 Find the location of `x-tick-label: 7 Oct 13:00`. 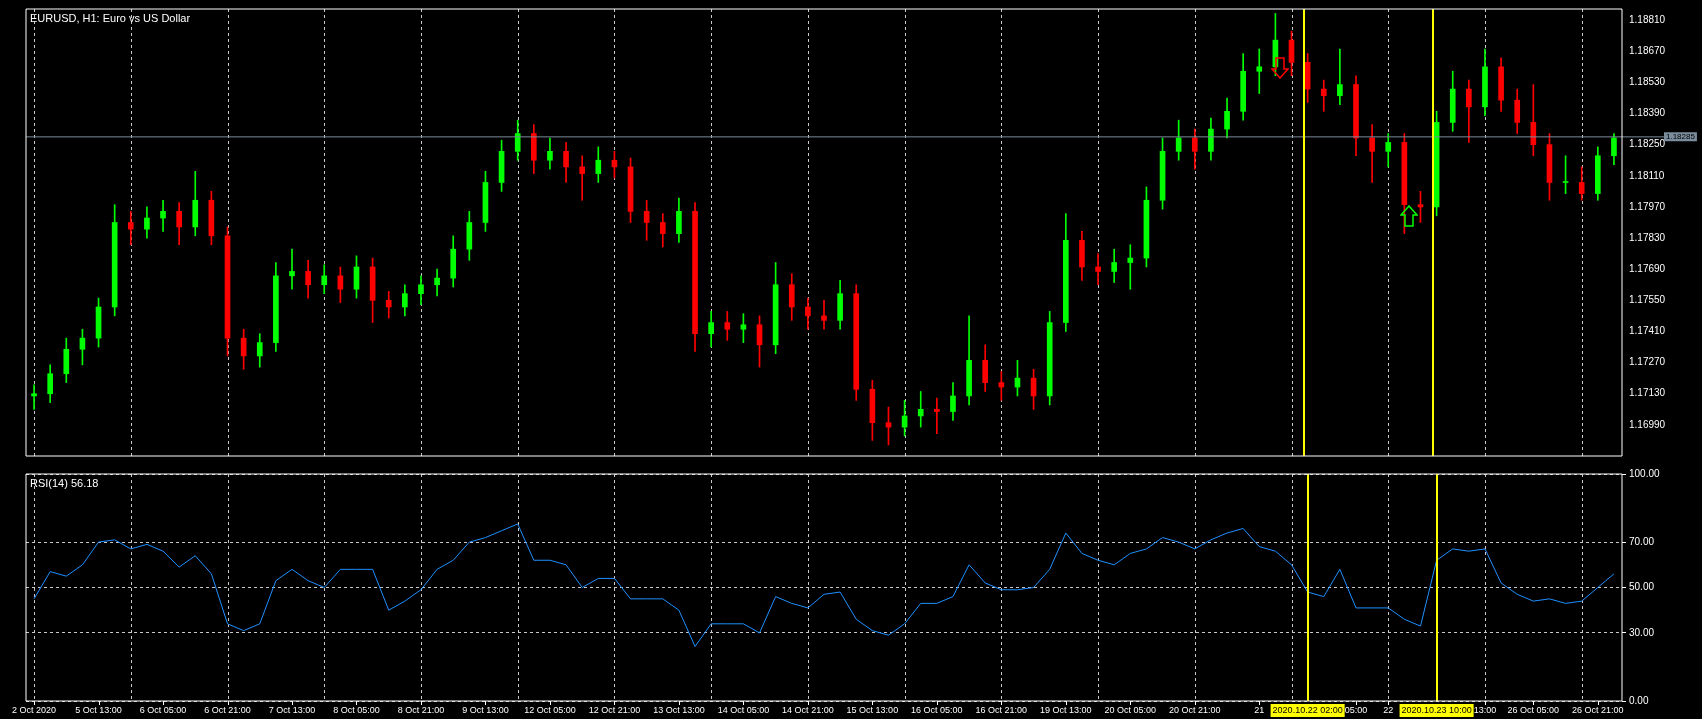

x-tick-label: 7 Oct 13:00 is located at coordinates (292, 710).